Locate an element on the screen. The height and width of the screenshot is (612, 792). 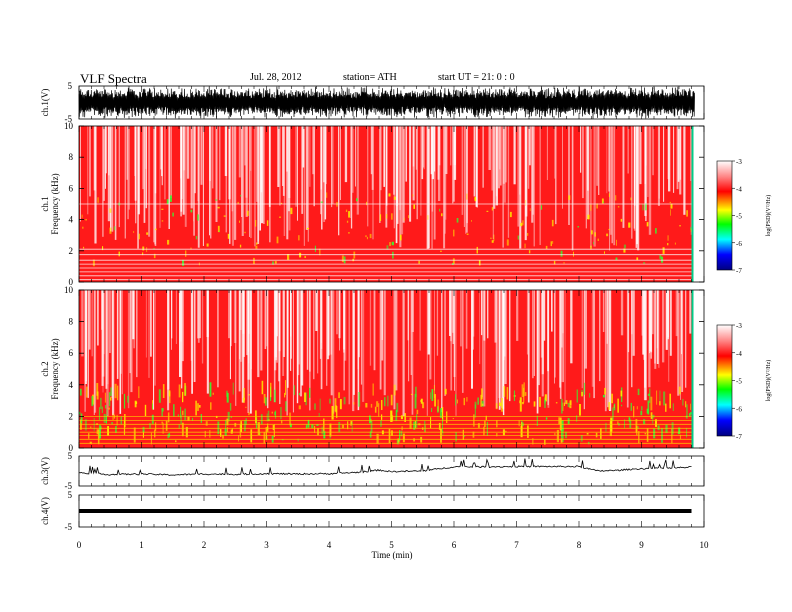
colorbar-tick-label: -6 is located at coordinates (739, 409).